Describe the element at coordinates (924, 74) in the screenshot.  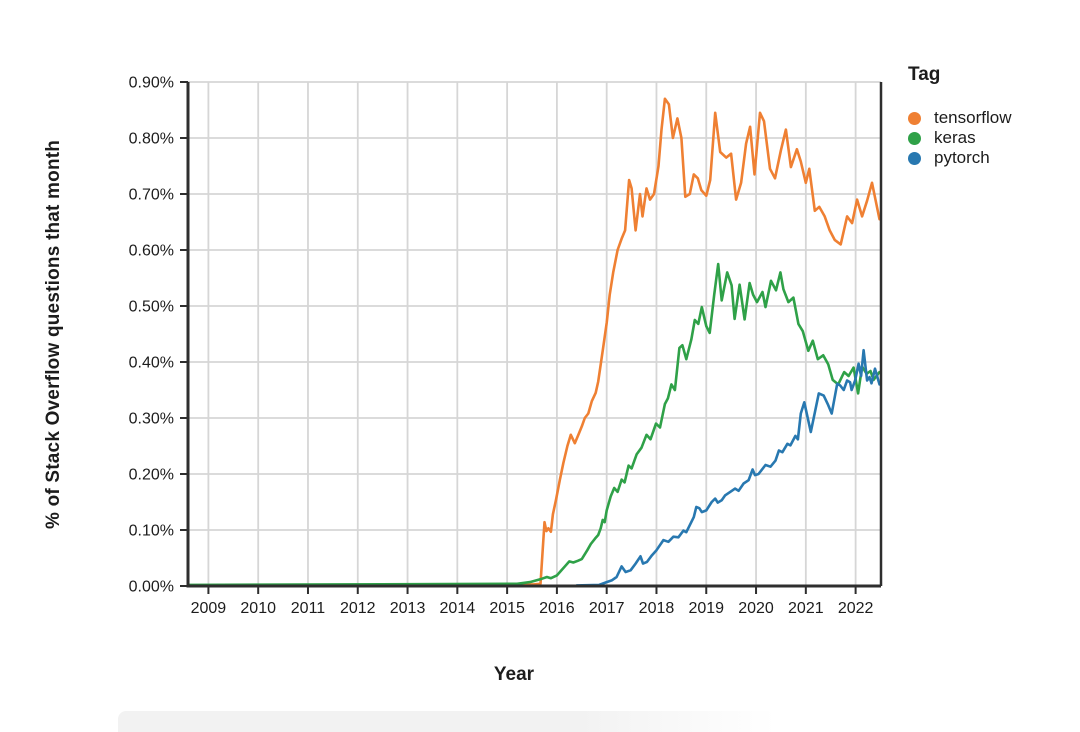
I see `legend-title: Tag` at that location.